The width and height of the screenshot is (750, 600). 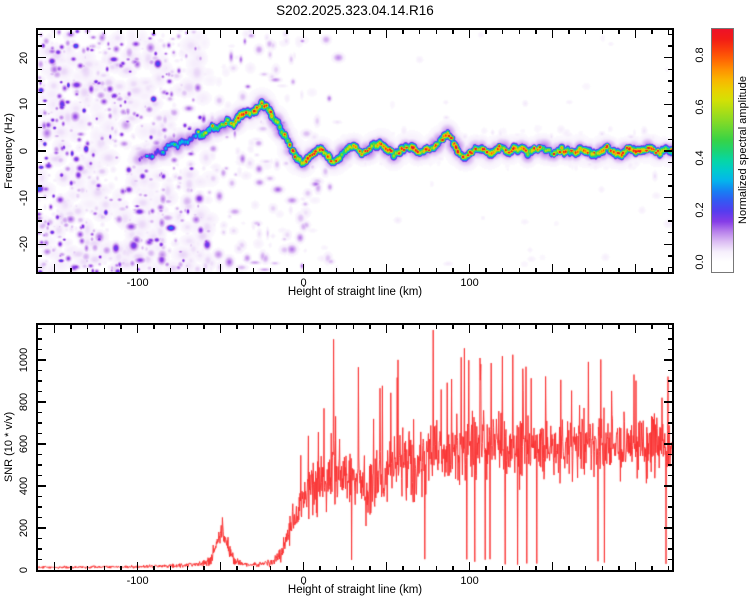 I want to click on figure-title: S202.2025.323.04.14.R16, so click(x=355, y=10).